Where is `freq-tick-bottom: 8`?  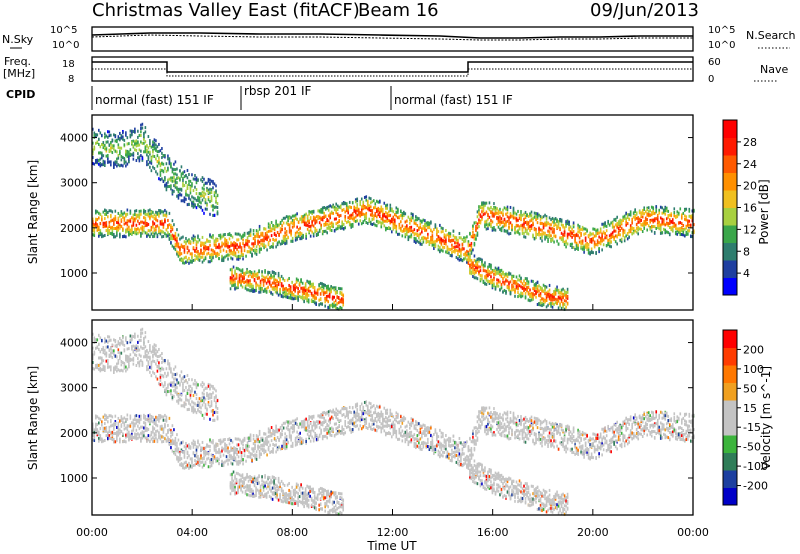
freq-tick-bottom: 8 is located at coordinates (71, 79).